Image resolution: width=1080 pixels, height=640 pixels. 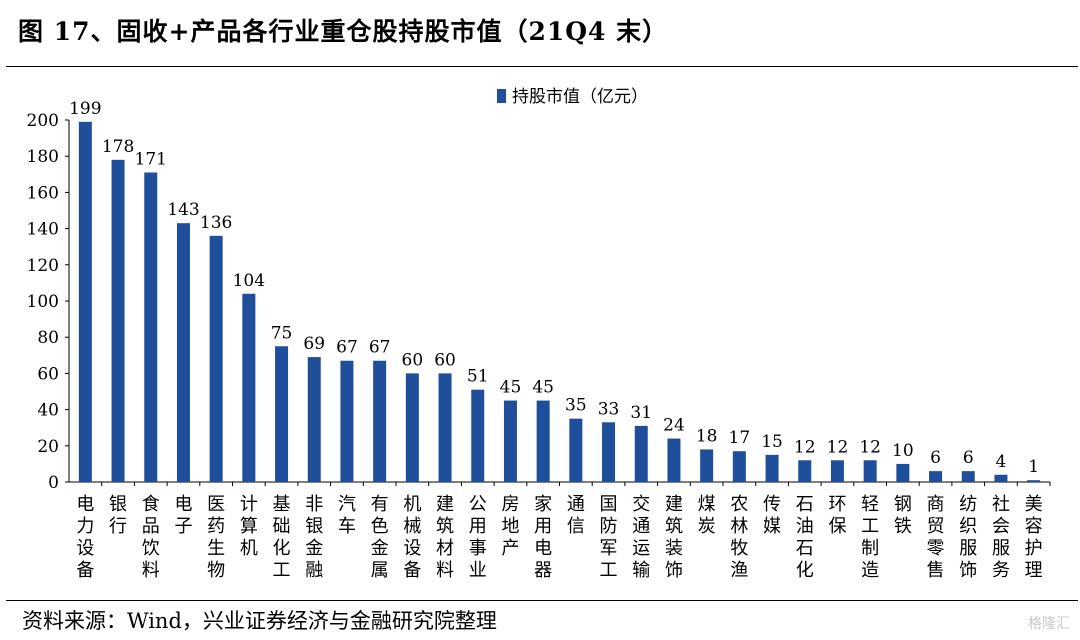 What do you see at coordinates (870, 537) in the screenshot?
I see `x-tick-label: 轻工制造` at bounding box center [870, 537].